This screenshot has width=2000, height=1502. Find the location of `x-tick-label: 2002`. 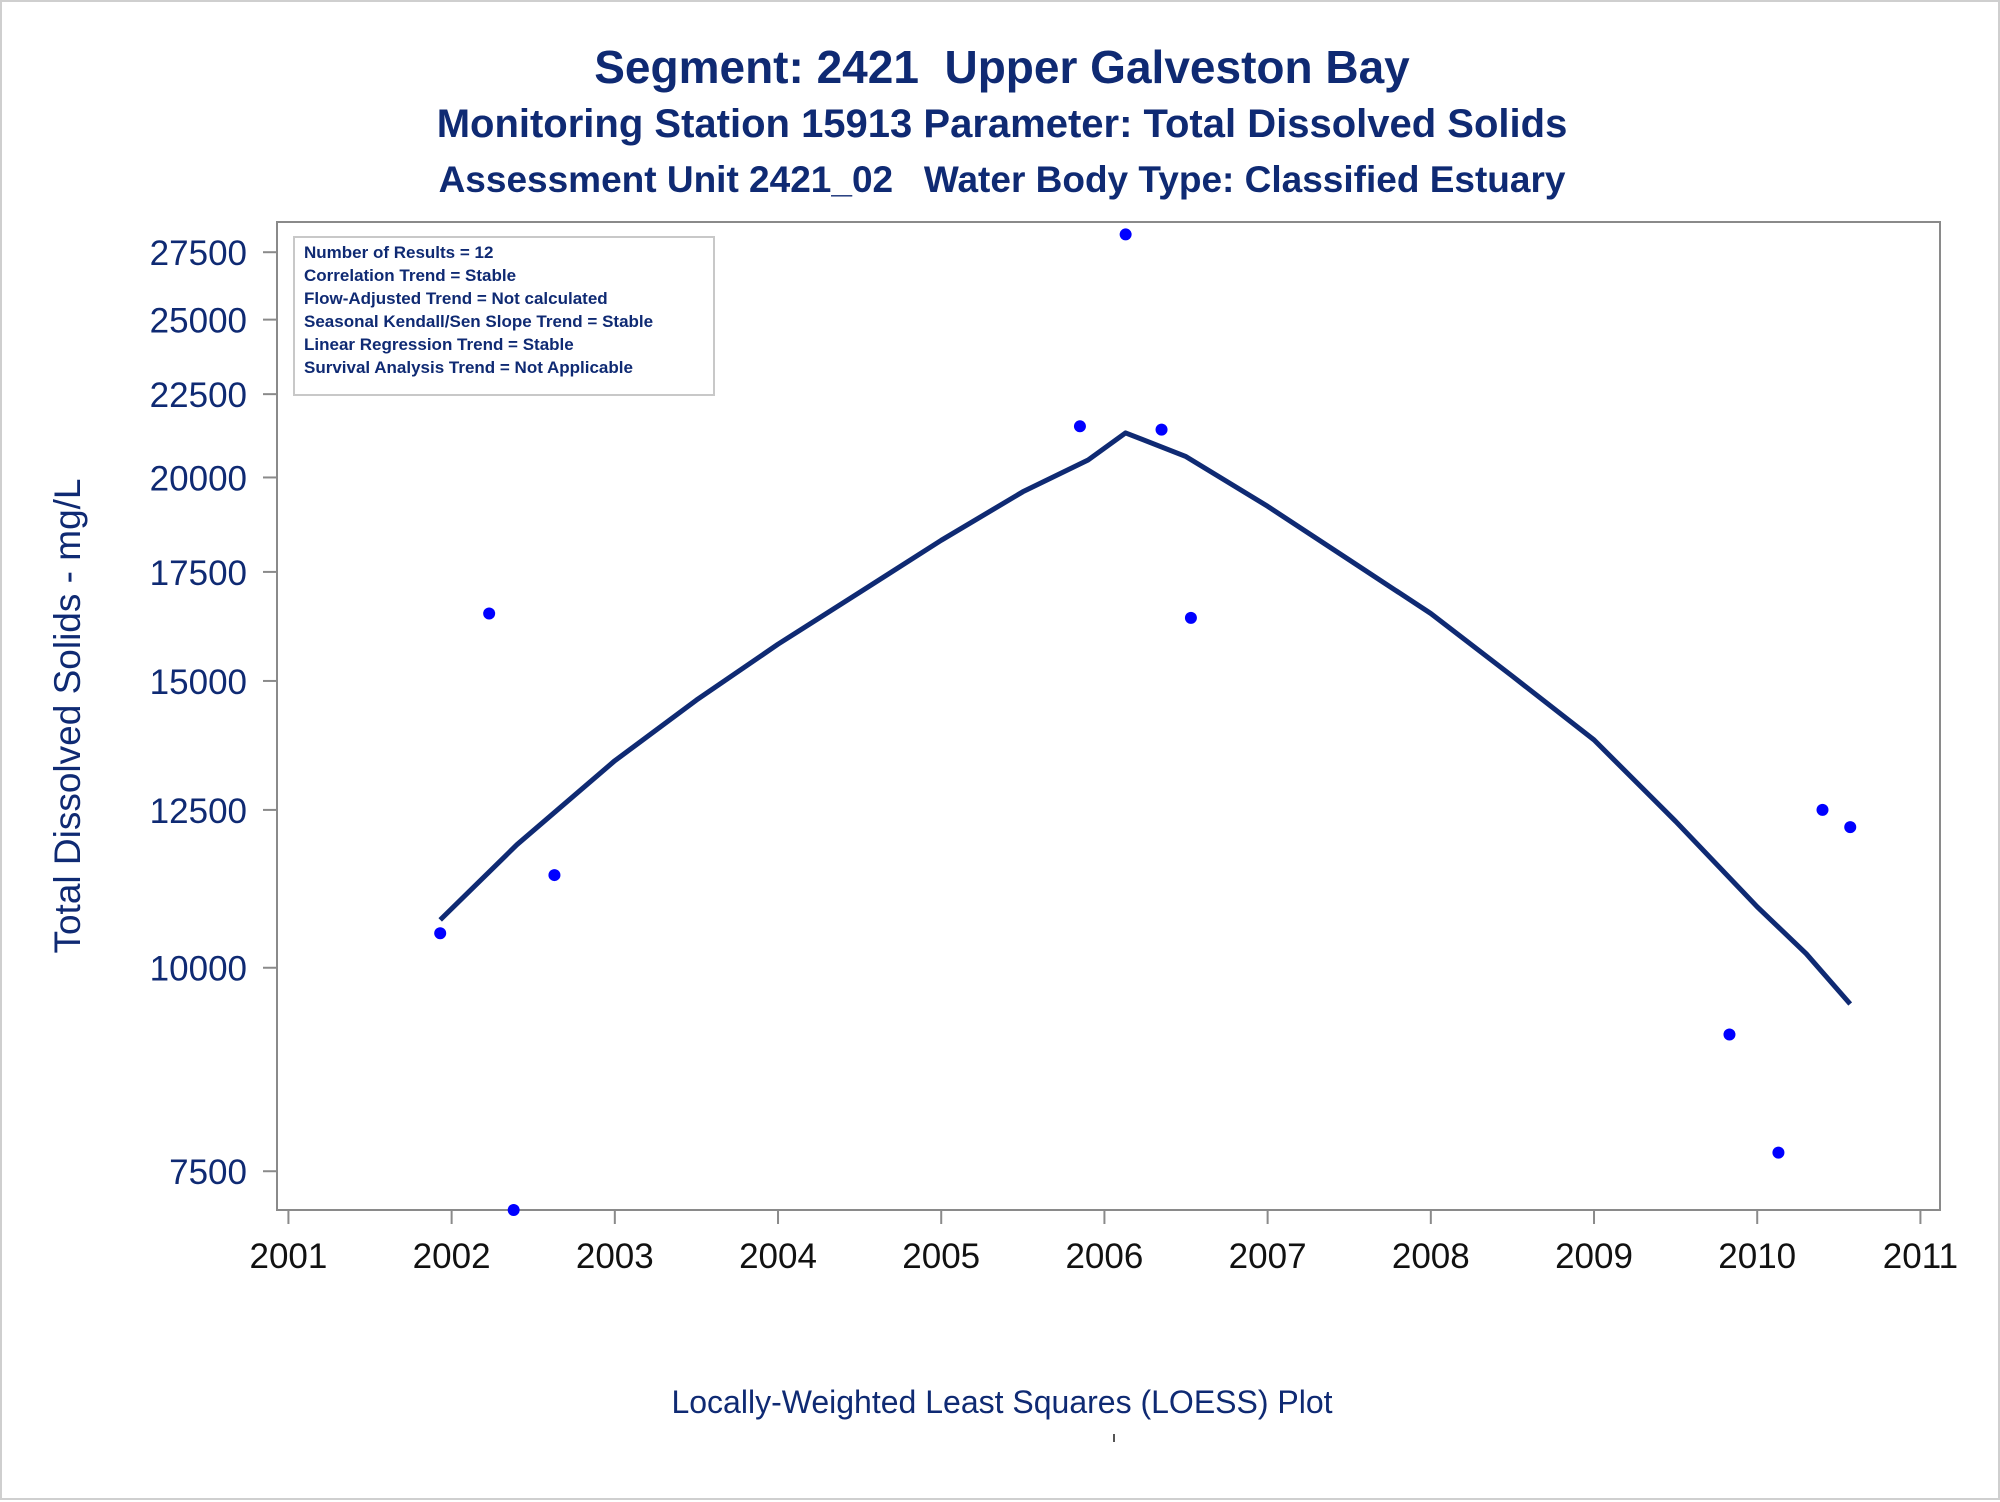

x-tick-label: 2002 is located at coordinates (452, 1256).